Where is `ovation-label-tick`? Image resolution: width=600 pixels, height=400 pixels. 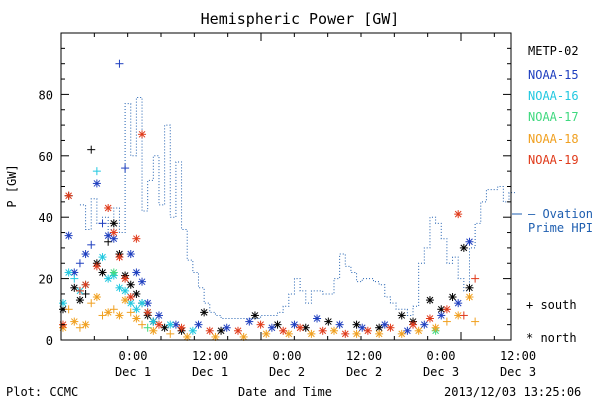 ovation-label-tick is located at coordinates (517, 214).